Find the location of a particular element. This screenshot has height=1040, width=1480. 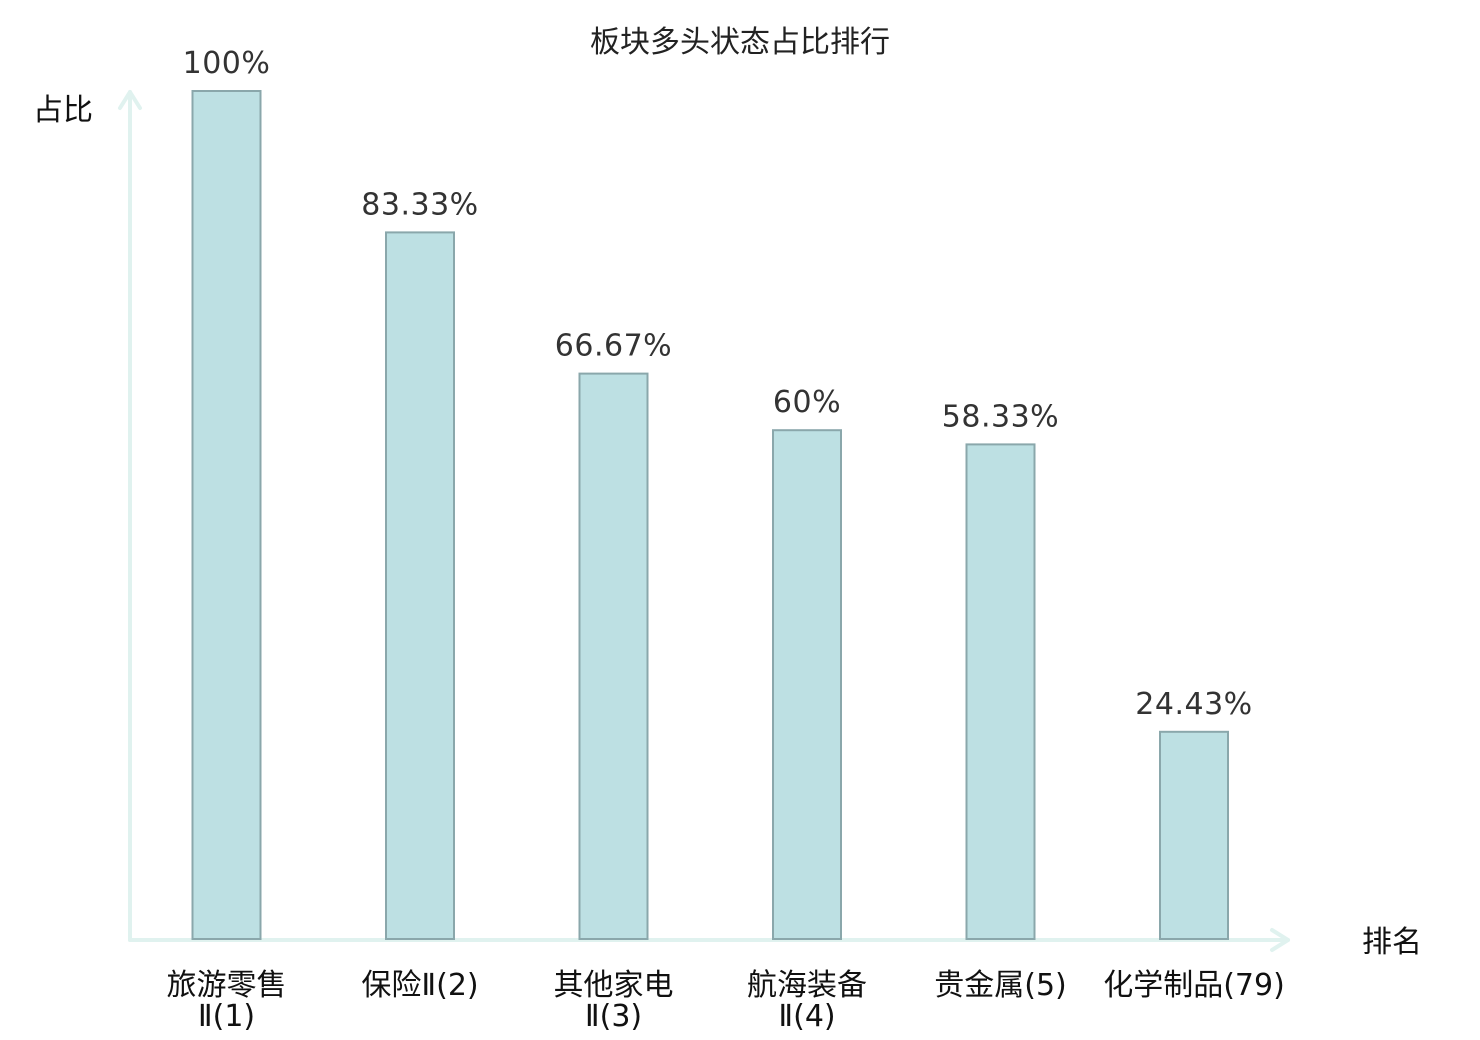

category-label: 其他家电 is located at coordinates (614, 985).